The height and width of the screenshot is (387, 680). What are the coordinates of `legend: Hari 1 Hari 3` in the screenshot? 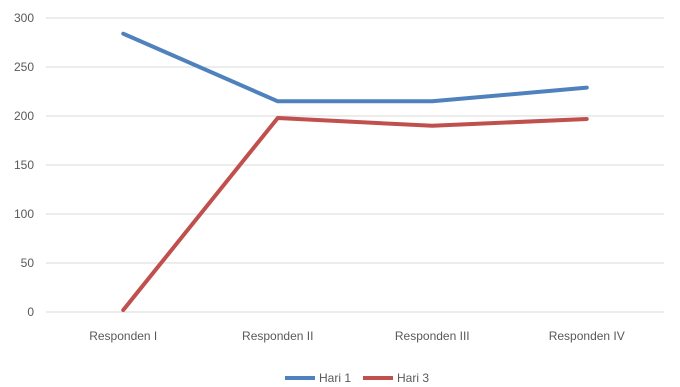 It's located at (357, 378).